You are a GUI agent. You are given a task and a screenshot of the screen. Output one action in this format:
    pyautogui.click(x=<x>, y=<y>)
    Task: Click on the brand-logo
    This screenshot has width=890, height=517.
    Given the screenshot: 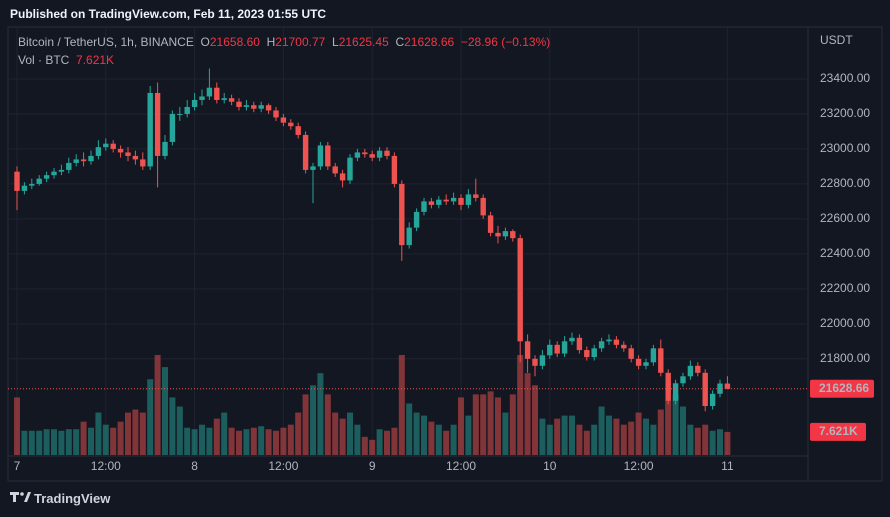 What is the action you would take?
    pyautogui.click(x=20, y=497)
    